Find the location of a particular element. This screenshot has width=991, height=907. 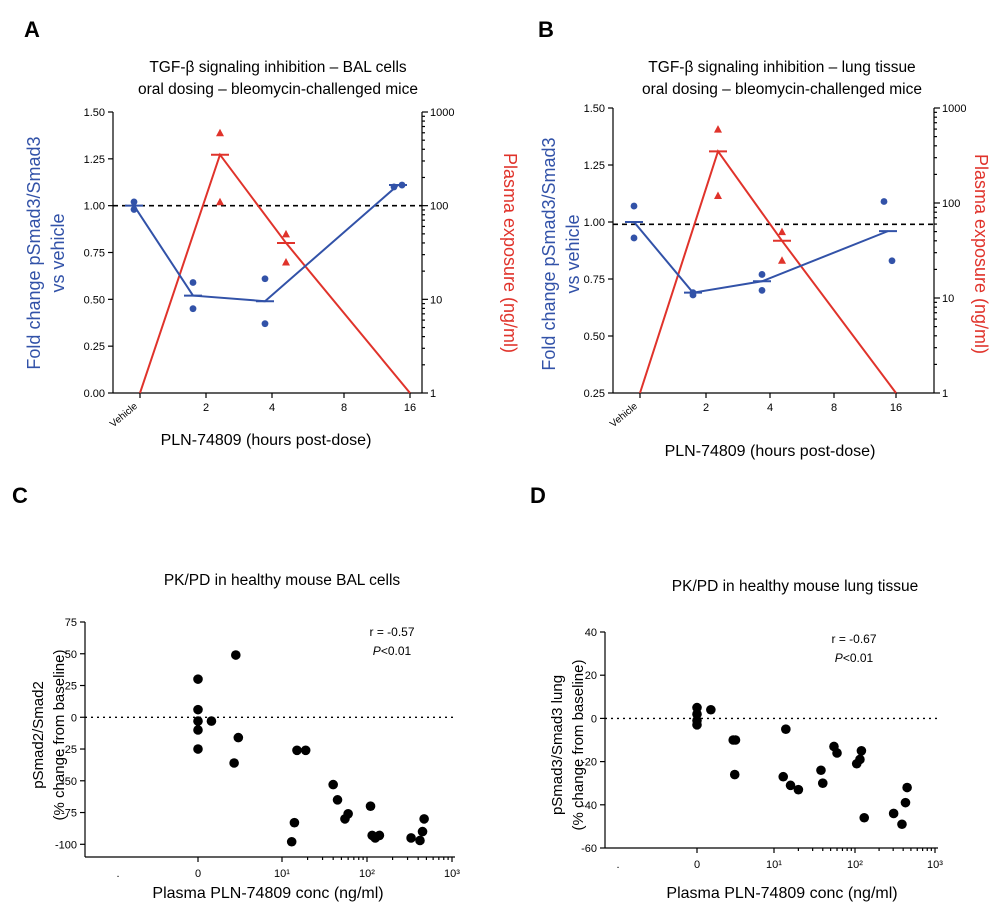

panel-b-x-tick-label: 8 is located at coordinates (834, 408).